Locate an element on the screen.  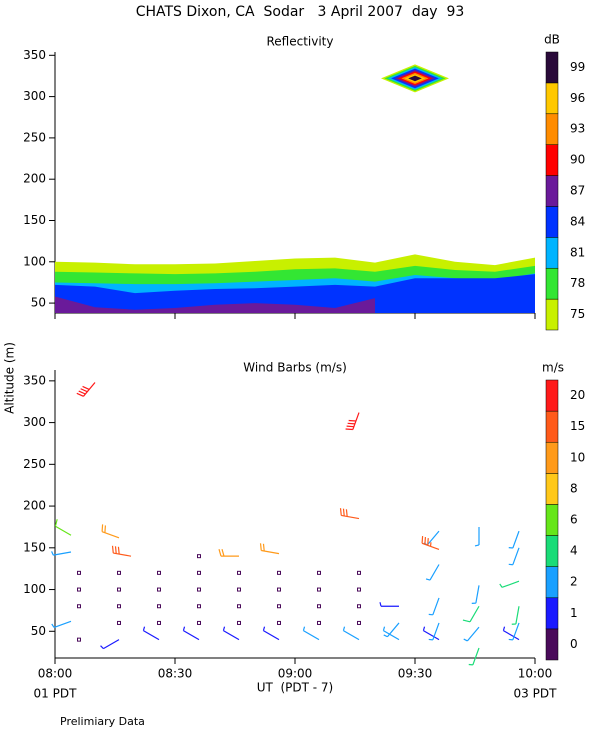
colorbar-label: 99 is located at coordinates (577, 67).